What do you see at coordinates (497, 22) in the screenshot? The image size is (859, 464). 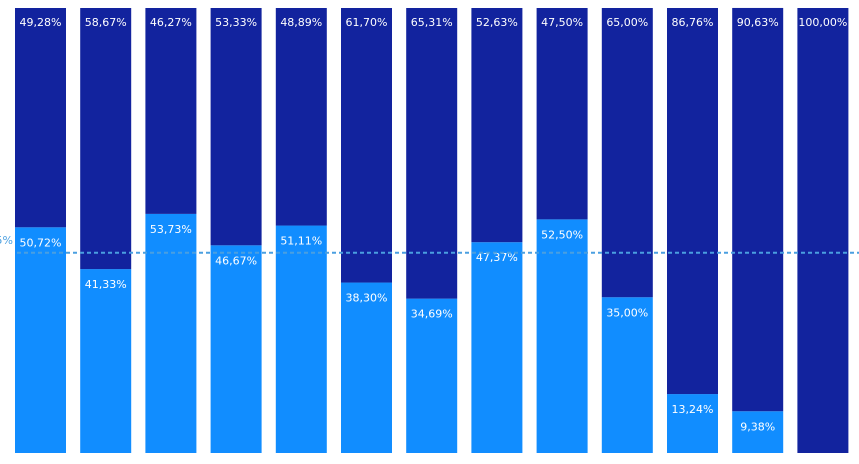 I see `data-label-upper-8: 52,63%` at bounding box center [497, 22].